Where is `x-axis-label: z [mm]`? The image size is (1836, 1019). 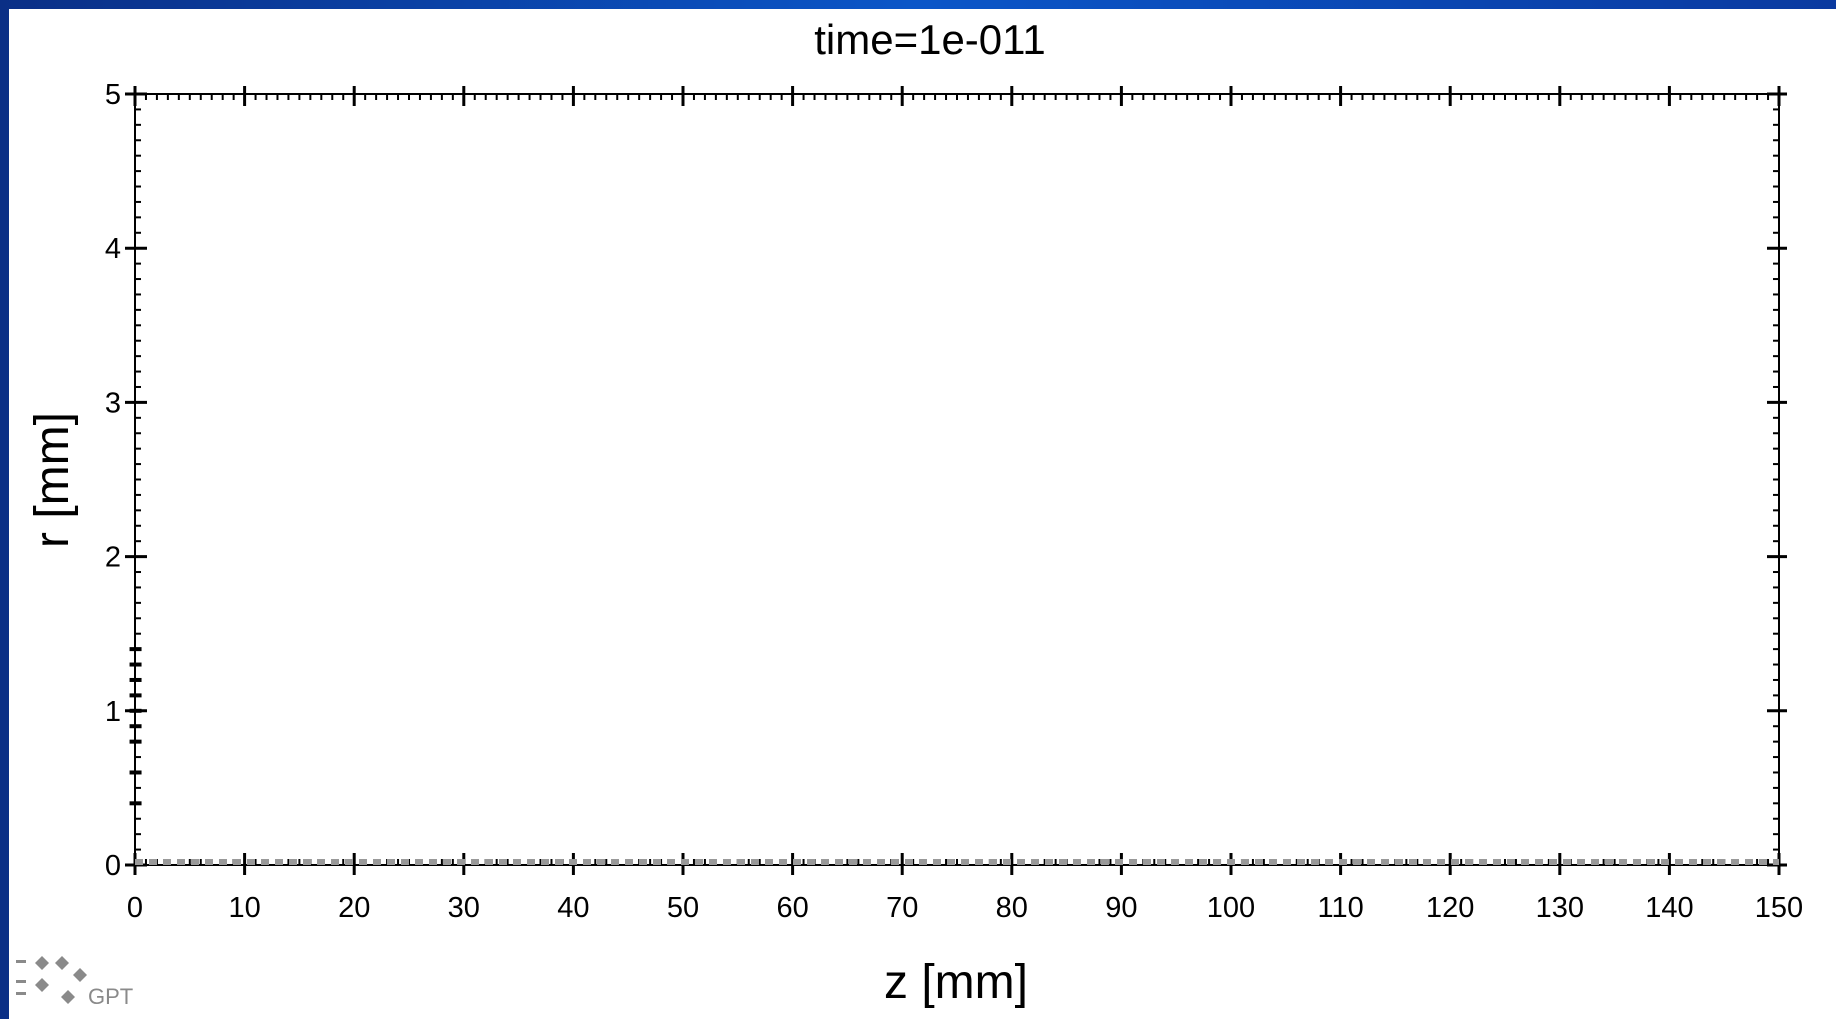
x-axis-label: z [mm] is located at coordinates (956, 982).